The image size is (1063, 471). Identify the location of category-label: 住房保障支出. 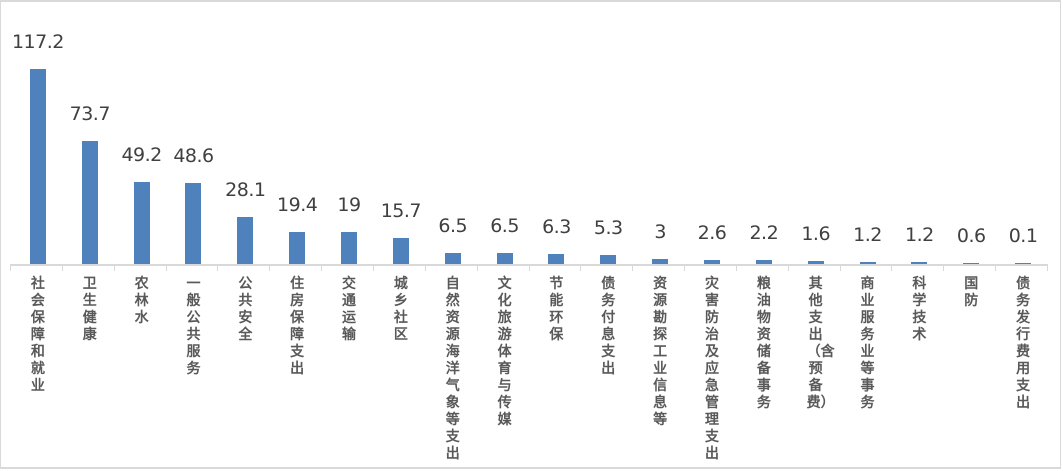
(297, 326).